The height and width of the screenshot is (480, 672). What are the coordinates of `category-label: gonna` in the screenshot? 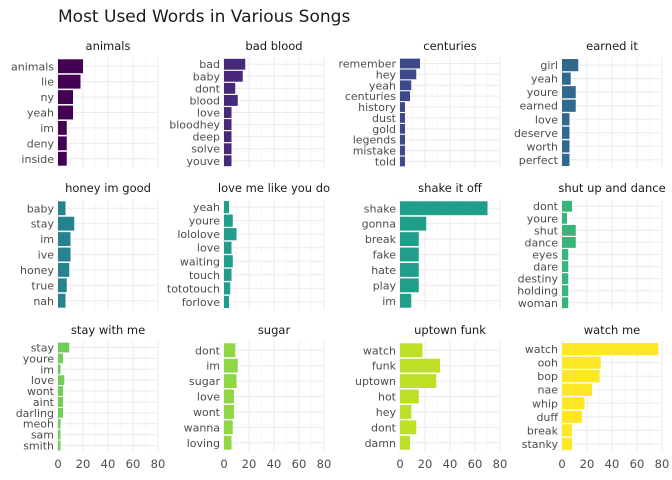 It's located at (379, 224).